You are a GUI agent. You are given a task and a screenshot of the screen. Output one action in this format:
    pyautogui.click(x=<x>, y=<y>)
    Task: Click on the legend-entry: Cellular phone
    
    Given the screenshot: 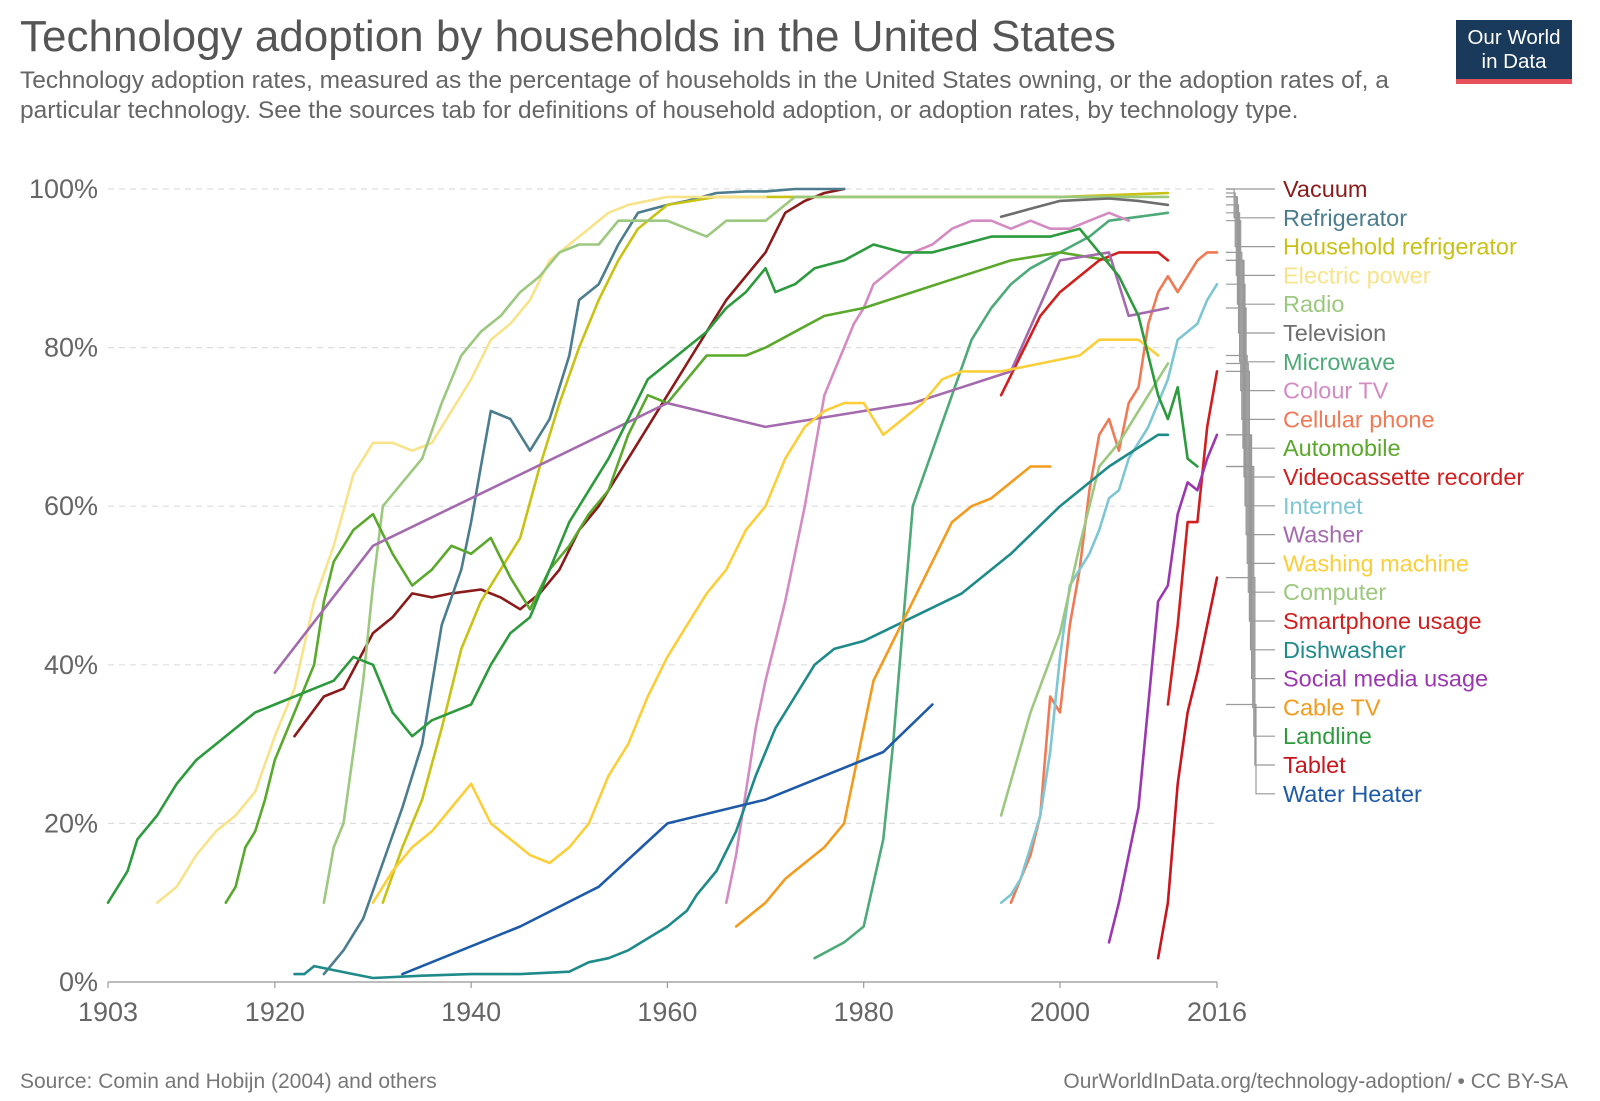 What is the action you would take?
    pyautogui.click(x=1359, y=419)
    